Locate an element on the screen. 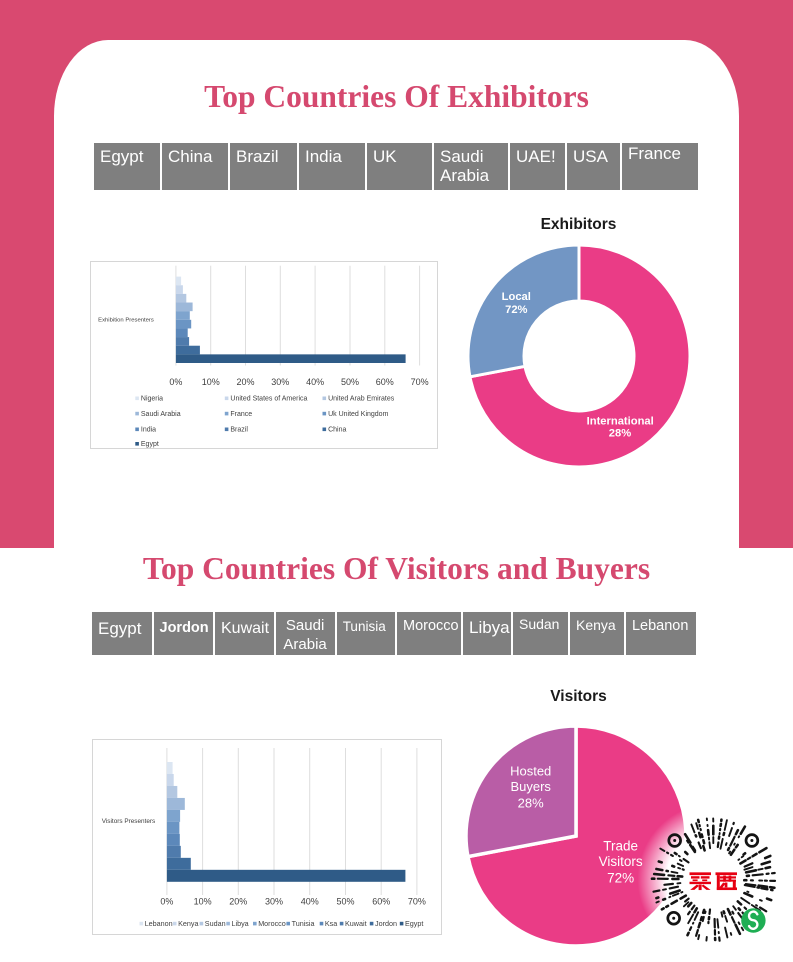  svg-text: Uk United Kingdom is located at coordinates (358, 414).